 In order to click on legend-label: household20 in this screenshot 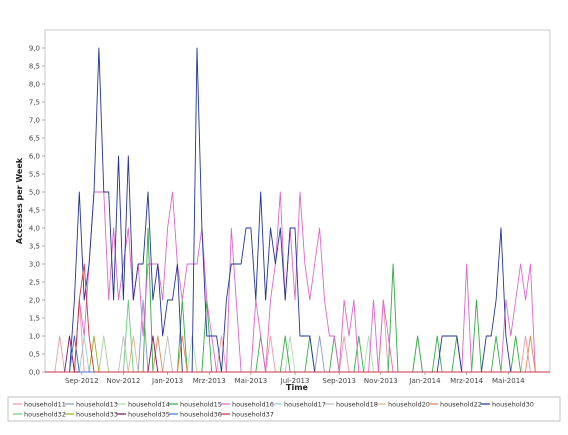, I will do `click(409, 404)`.